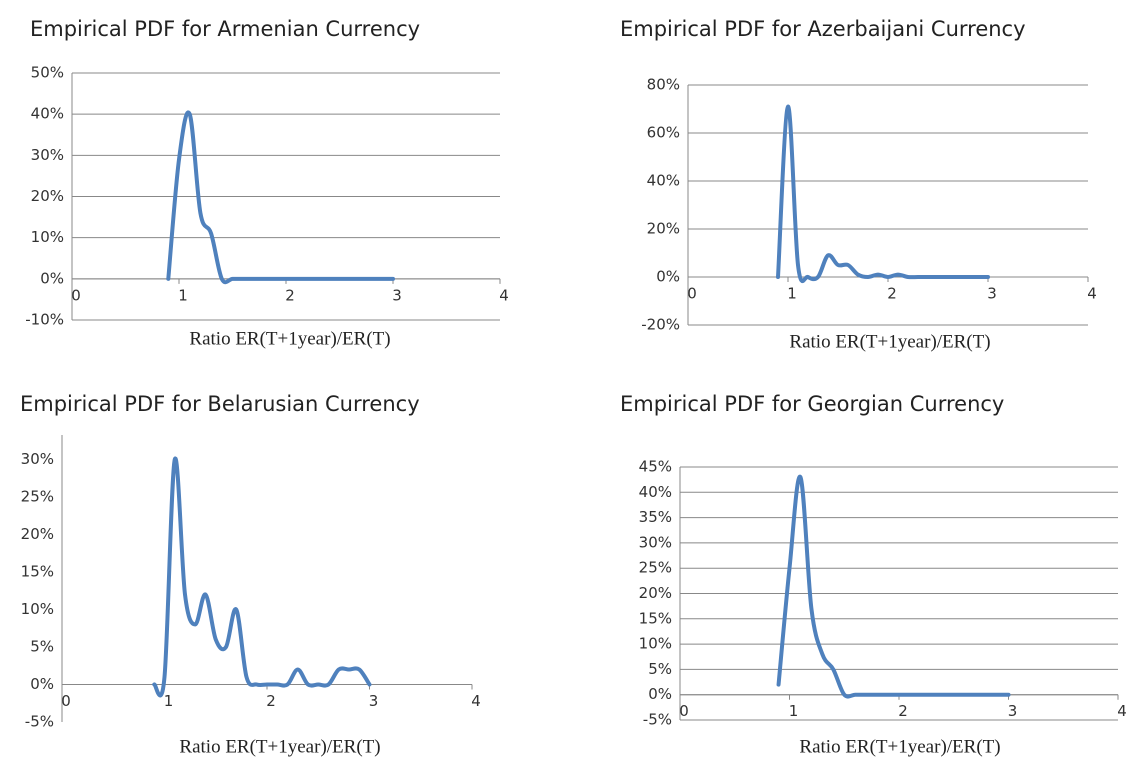  I want to click on y-tick-label: -10%, so click(44, 320).